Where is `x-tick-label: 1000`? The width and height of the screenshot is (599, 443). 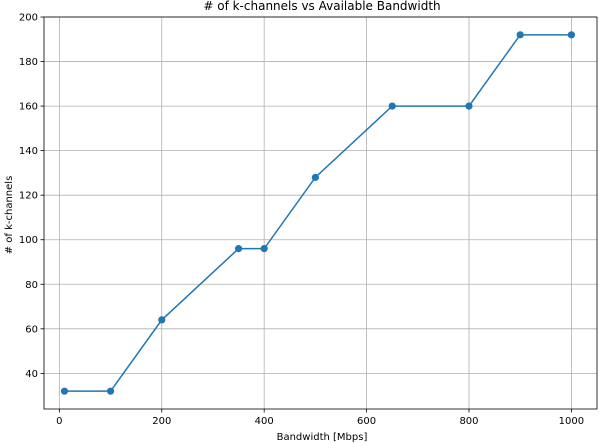
x-tick-label: 1000 is located at coordinates (571, 421).